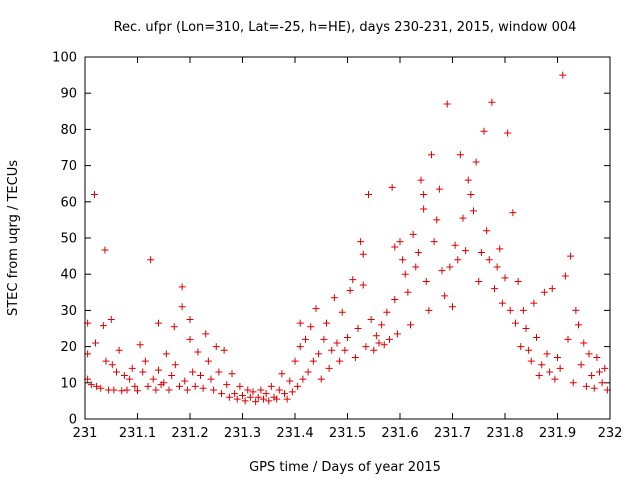  I want to click on y-tick-label: 40, so click(68, 275).